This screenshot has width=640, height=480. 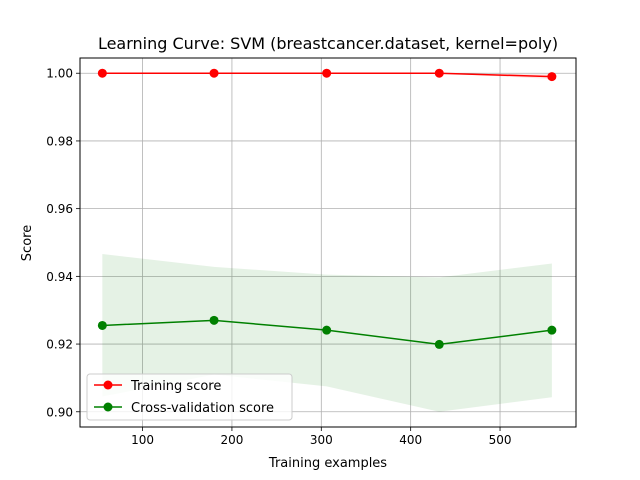 What do you see at coordinates (27, 243) in the screenshot?
I see `y-axis-label: Score` at bounding box center [27, 243].